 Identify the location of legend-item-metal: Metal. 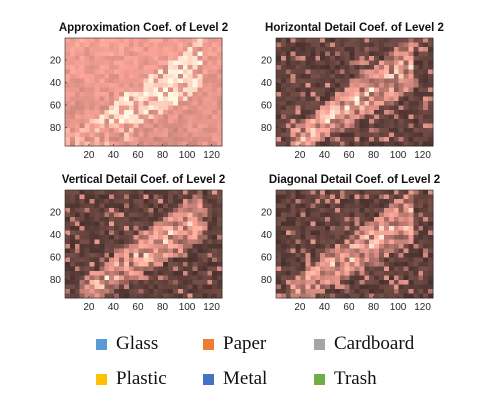
(235, 379).